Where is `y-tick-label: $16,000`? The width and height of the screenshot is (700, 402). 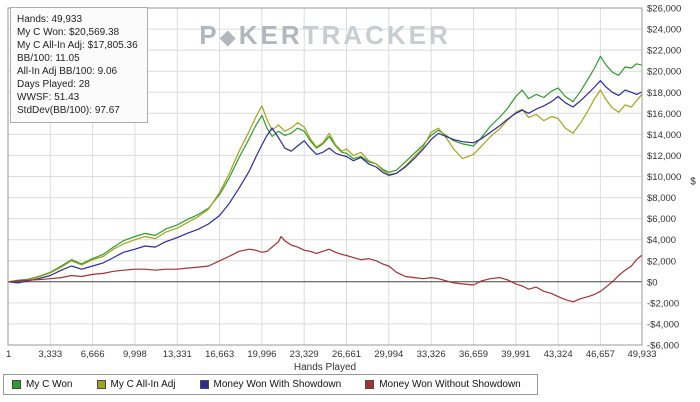
y-tick-label: $16,000 is located at coordinates (664, 114).